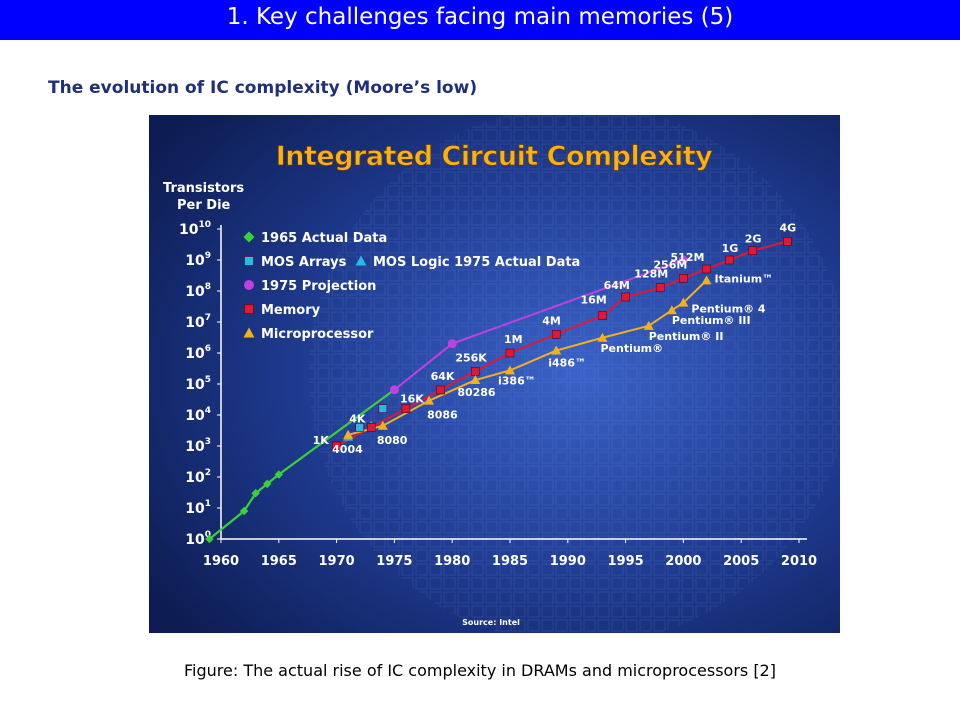 The width and height of the screenshot is (960, 720). Describe the element at coordinates (198, 260) in the screenshot. I see `y-tick-label: 10⁹` at that location.